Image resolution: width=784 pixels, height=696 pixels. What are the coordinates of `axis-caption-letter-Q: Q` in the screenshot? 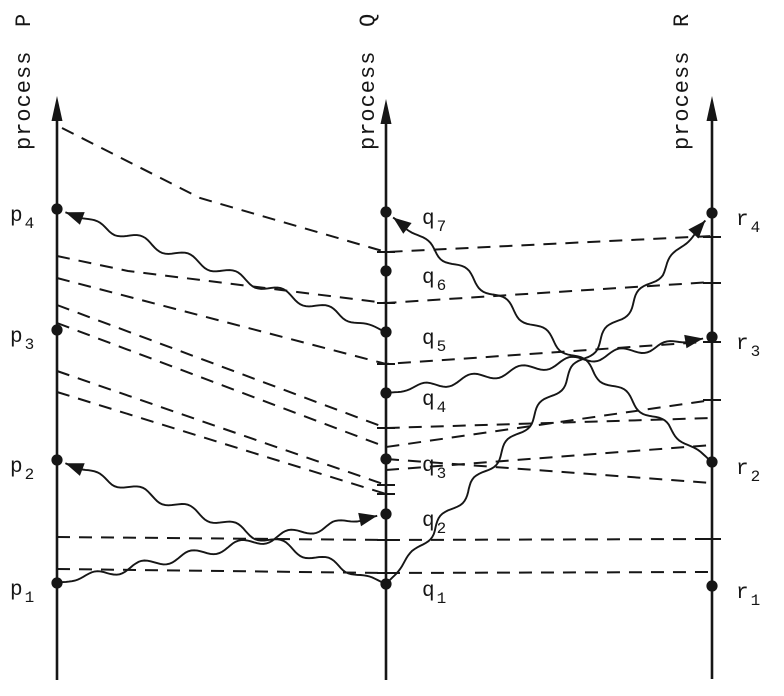 It's located at (368, 20).